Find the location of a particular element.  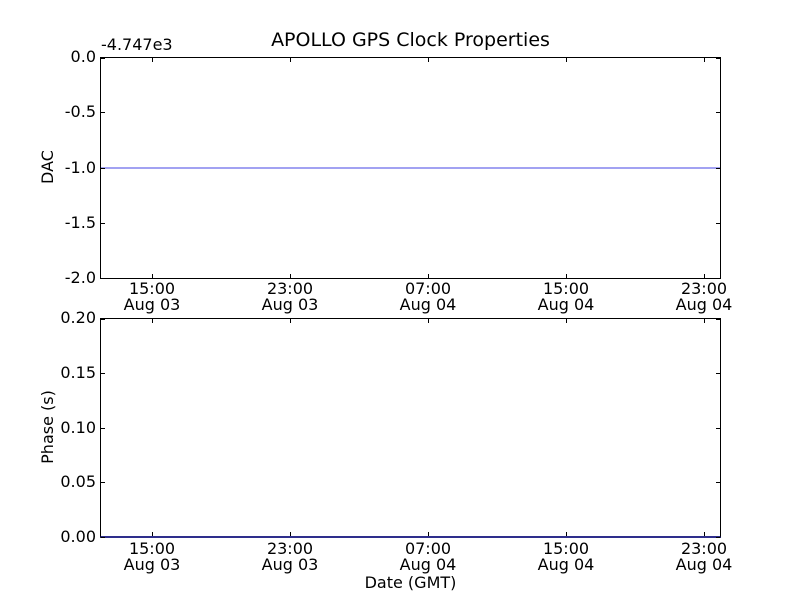

y-tick-label: 0.0 is located at coordinates (83, 56).